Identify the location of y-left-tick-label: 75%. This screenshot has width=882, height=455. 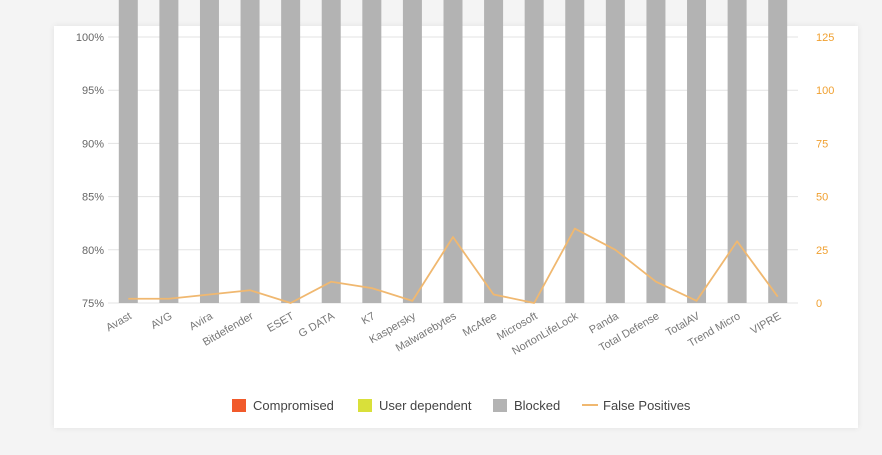
(93, 304).